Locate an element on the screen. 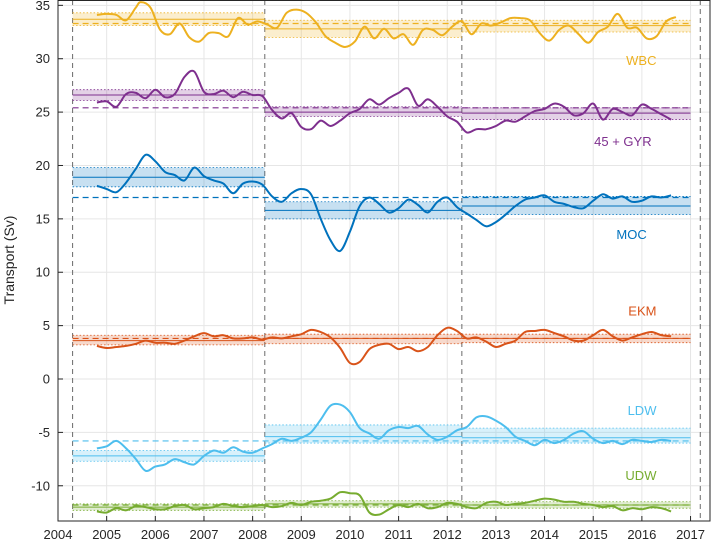  y-axis-label: Transport (Sv) is located at coordinates (9, 260).